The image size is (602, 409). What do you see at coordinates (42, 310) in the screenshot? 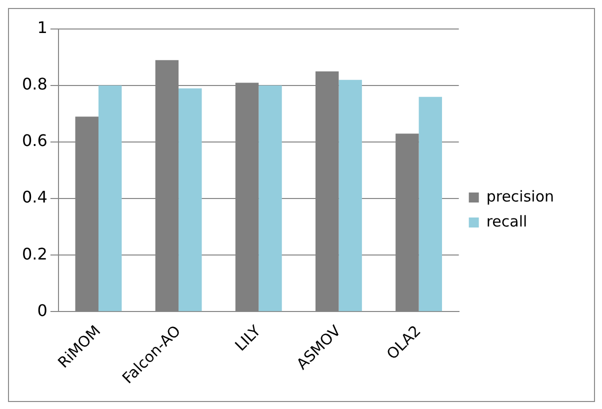
I see `y-tick-label: 0` at bounding box center [42, 310].